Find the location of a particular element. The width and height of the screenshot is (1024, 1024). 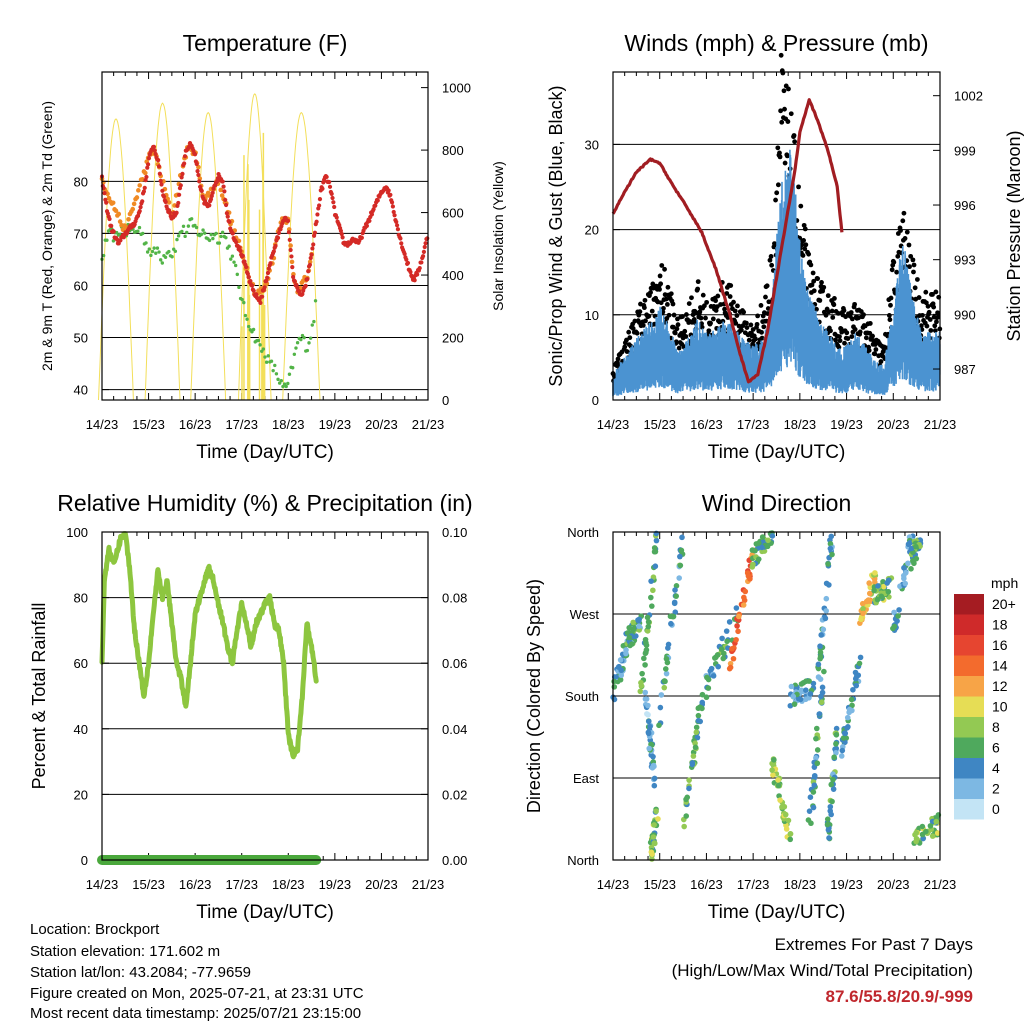

x-tick-label: 16/23 is located at coordinates (195, 424).